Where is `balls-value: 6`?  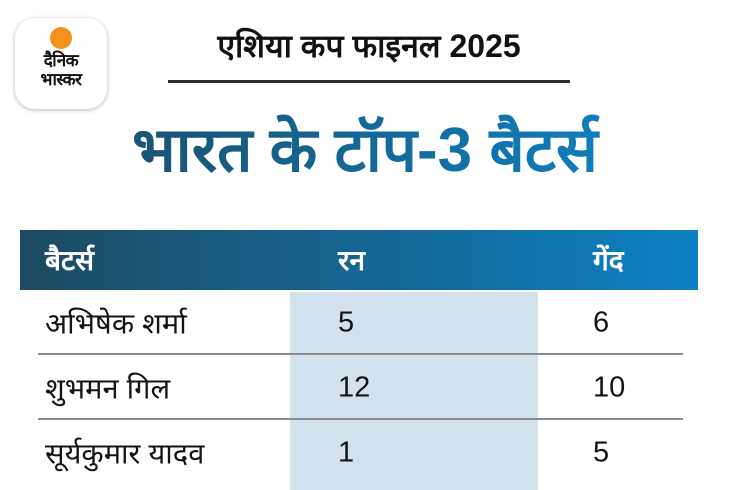 balls-value: 6 is located at coordinates (601, 322).